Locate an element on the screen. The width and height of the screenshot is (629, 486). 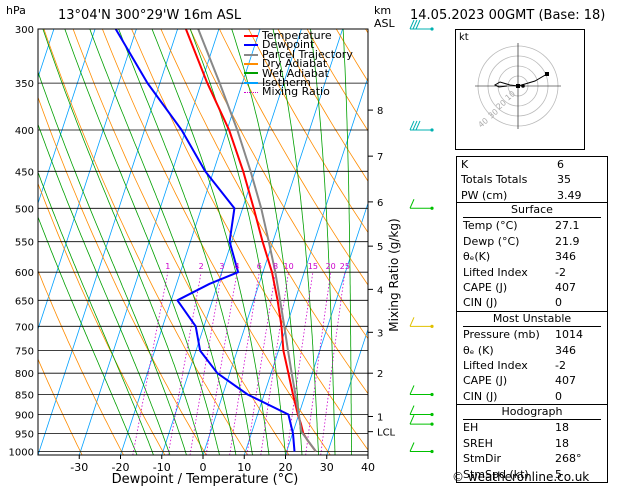
hodograph-kt-label: kt is located at coordinates (464, 37).